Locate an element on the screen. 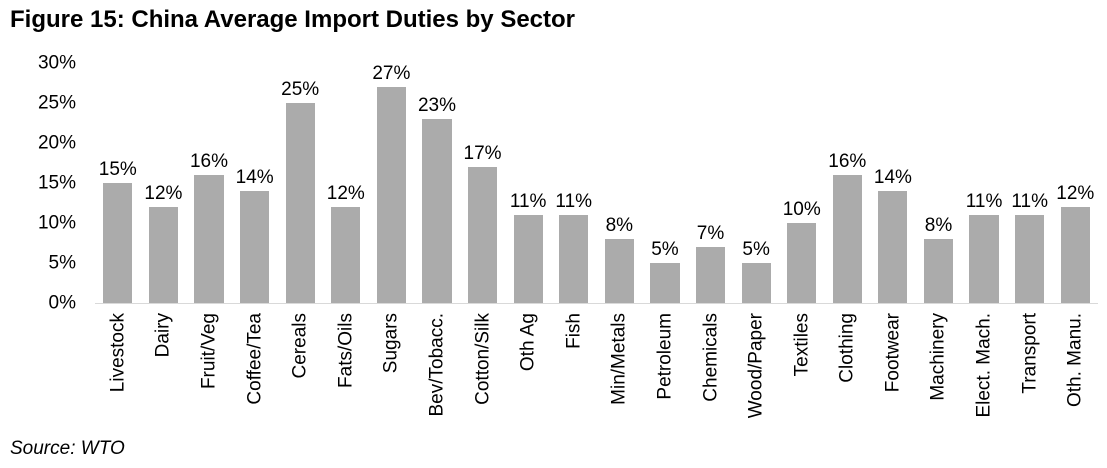  bar-group: 8% Machinery is located at coordinates (939, 232).